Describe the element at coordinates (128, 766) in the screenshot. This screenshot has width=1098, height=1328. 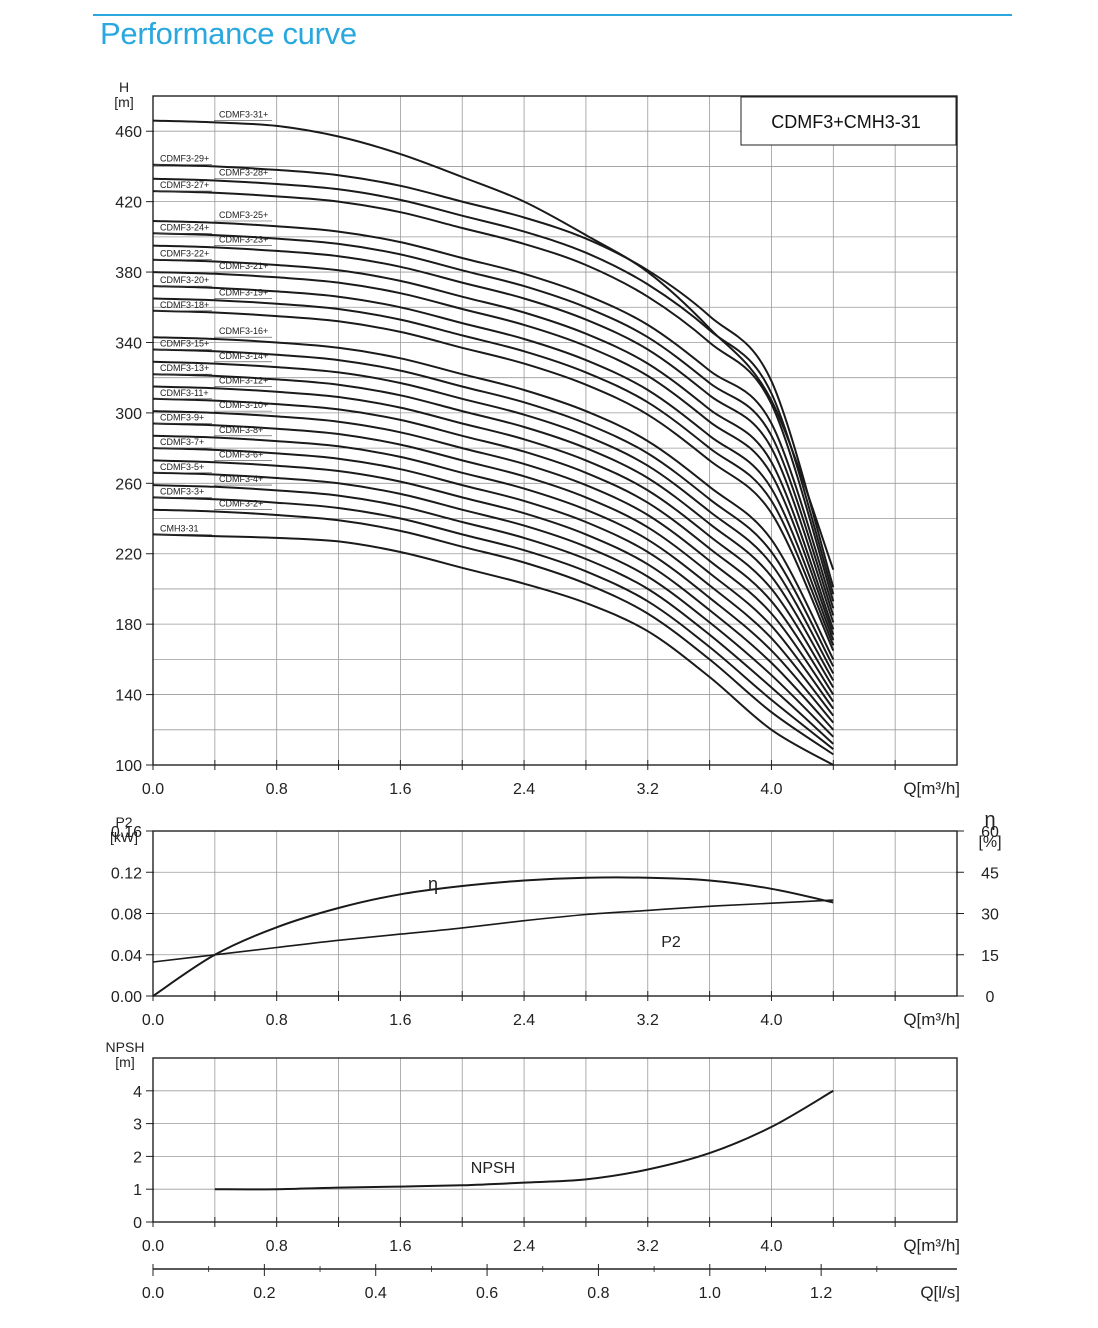
I see `y-tick-label: 100` at that location.